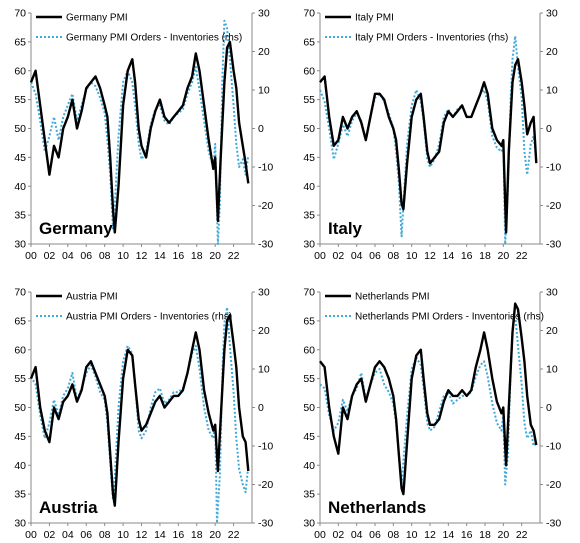 The width and height of the screenshot is (580, 543). I want to click on legend-label-orders-inventories: Austria PMI Orders - Inventories (rhs), so click(149, 317).